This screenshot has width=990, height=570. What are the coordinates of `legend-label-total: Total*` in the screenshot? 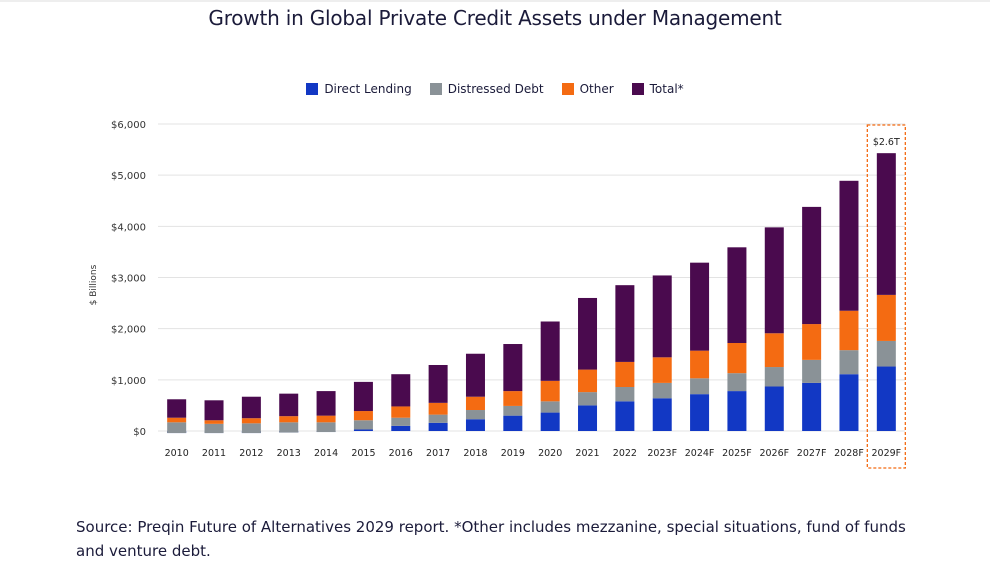 It's located at (666, 89).